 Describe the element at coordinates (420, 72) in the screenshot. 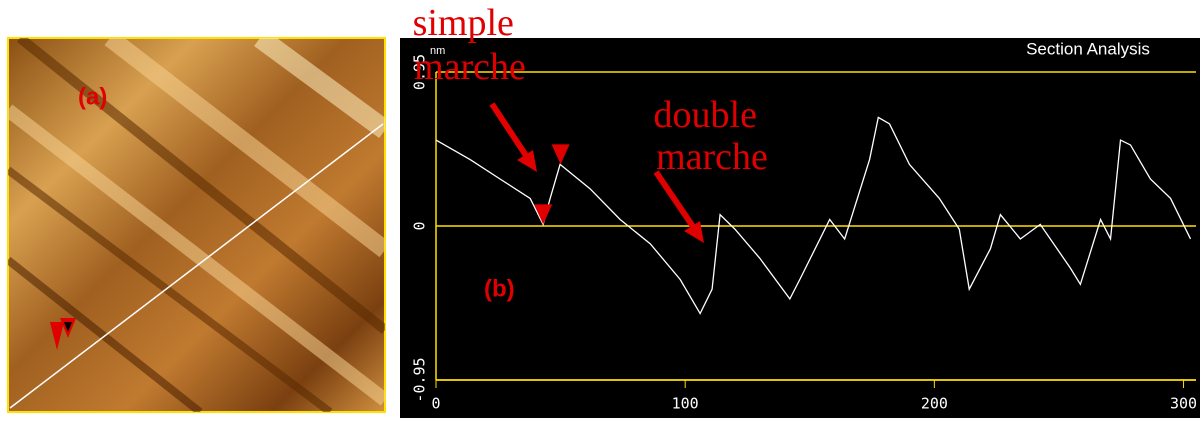

I see `y-tick-label: 0.95` at that location.